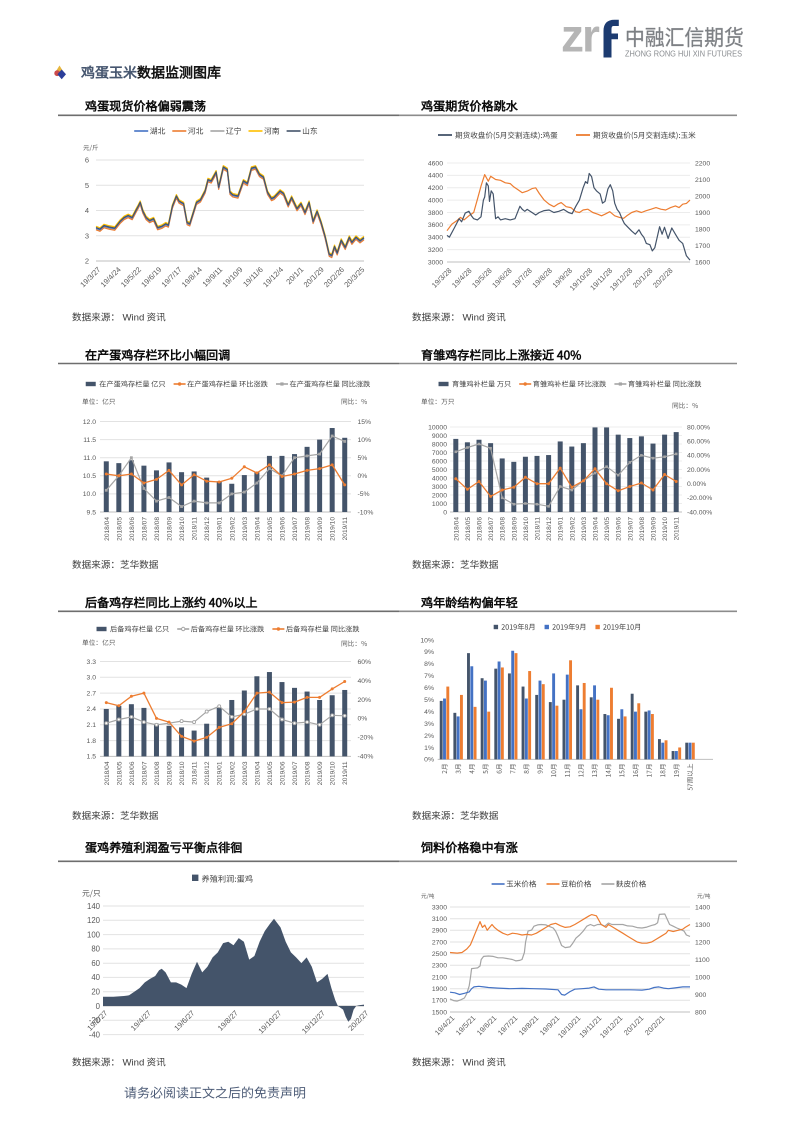 The image size is (793, 1122). Describe the element at coordinates (92, 741) in the screenshot. I see `svg-text: 1.8` at that location.